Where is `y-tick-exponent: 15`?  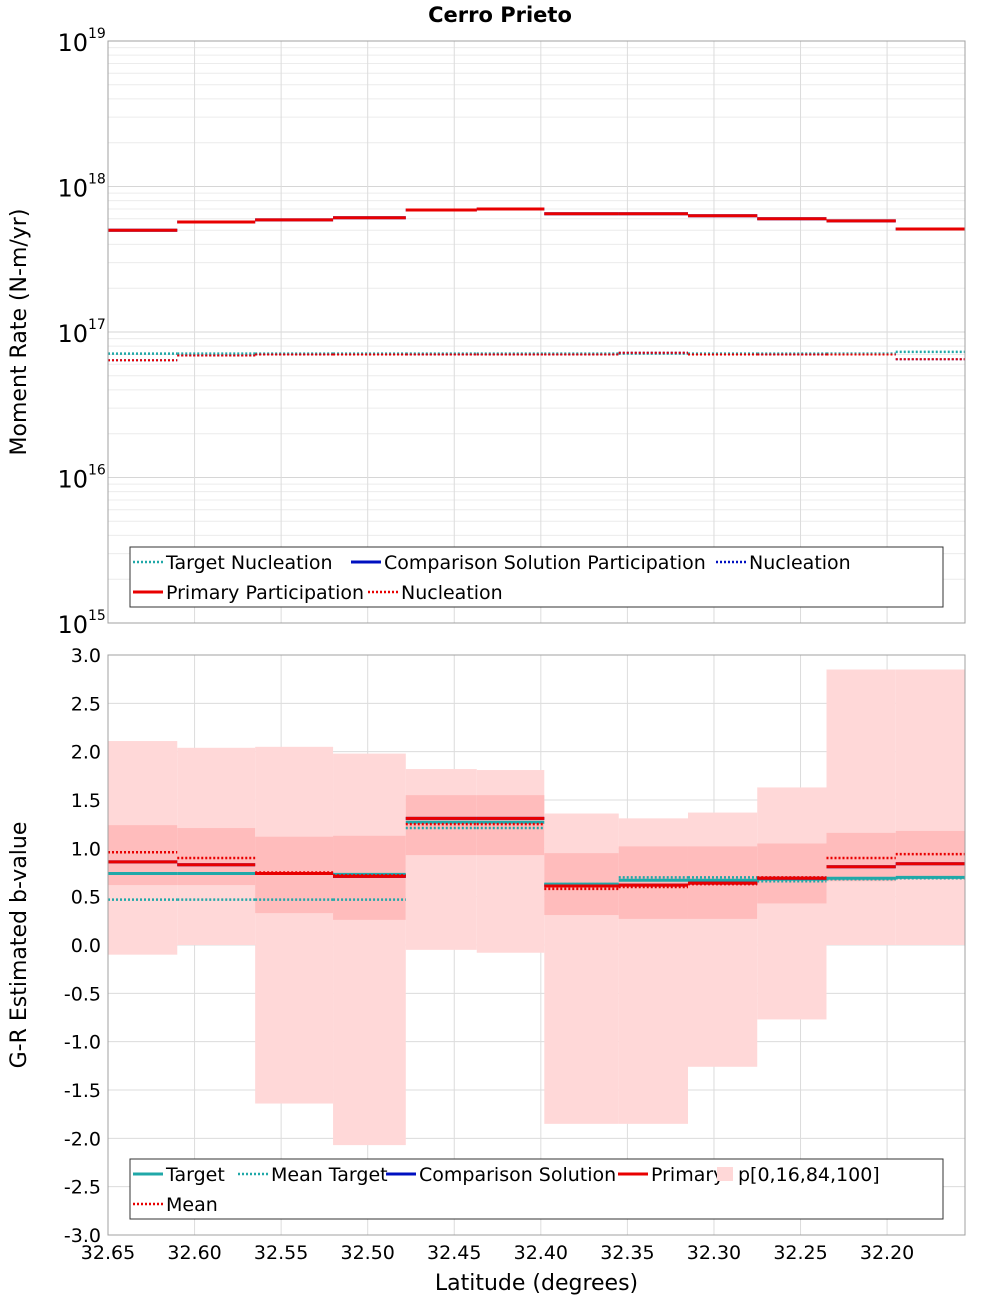 y-tick-exponent: 15 is located at coordinates (97, 616).